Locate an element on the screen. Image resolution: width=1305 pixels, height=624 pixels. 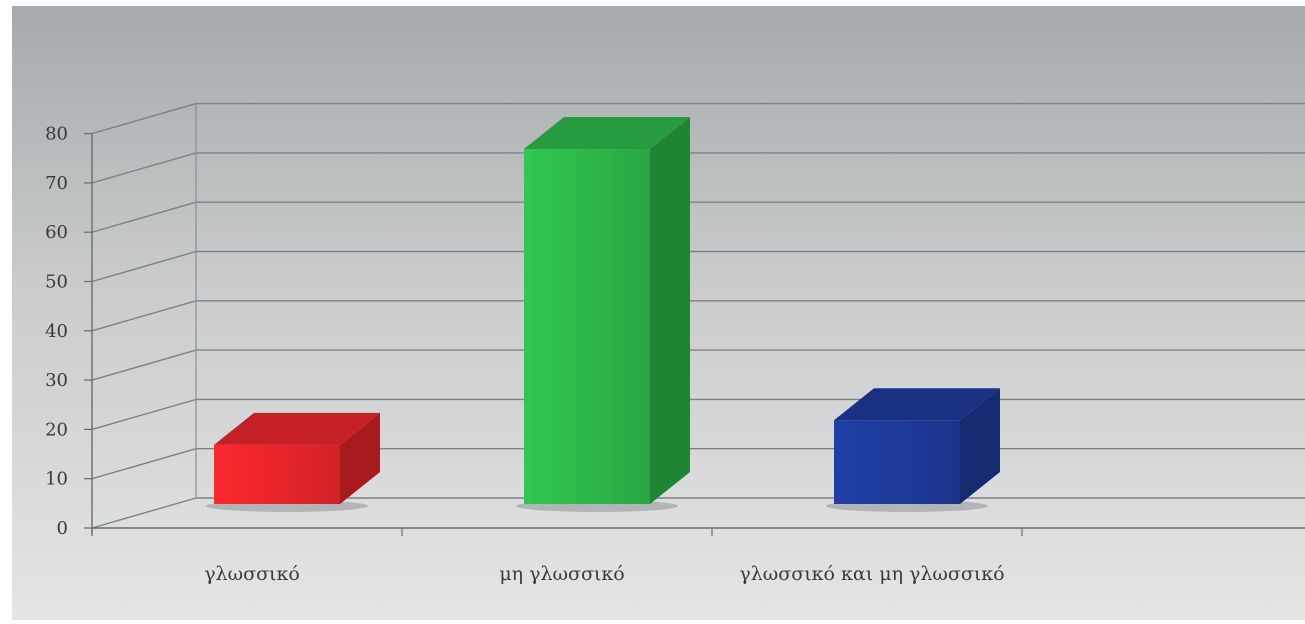
y-tick-label: 10 is located at coordinates (56, 479).